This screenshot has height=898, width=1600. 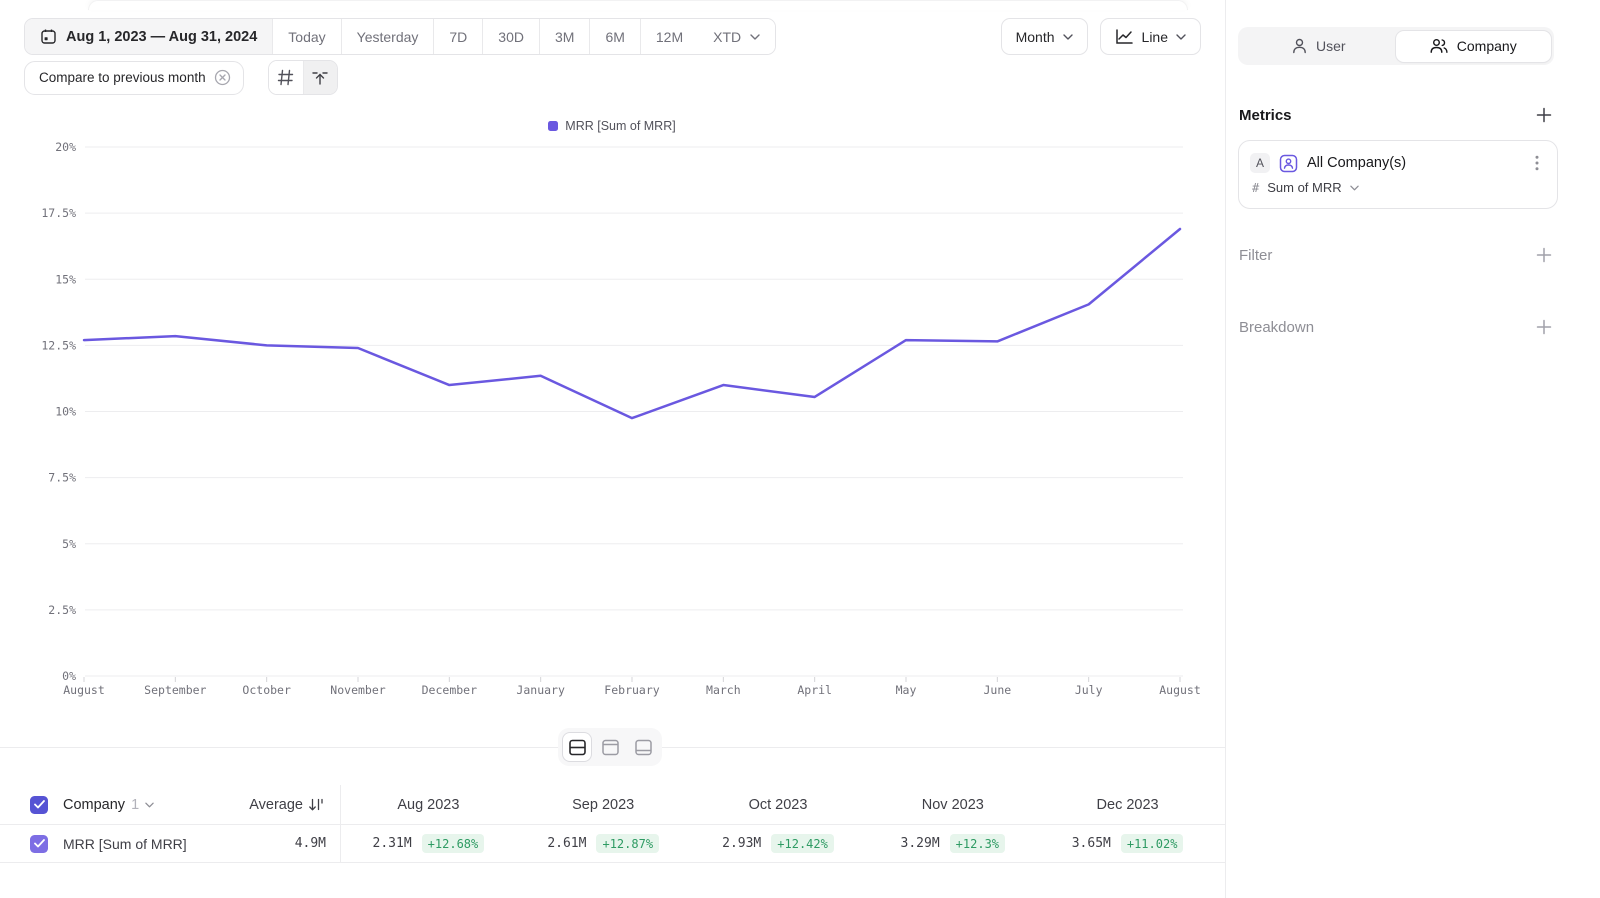 What do you see at coordinates (1398, 174) in the screenshot?
I see `metric-card: A All Company(s) # Sum of MRR` at bounding box center [1398, 174].